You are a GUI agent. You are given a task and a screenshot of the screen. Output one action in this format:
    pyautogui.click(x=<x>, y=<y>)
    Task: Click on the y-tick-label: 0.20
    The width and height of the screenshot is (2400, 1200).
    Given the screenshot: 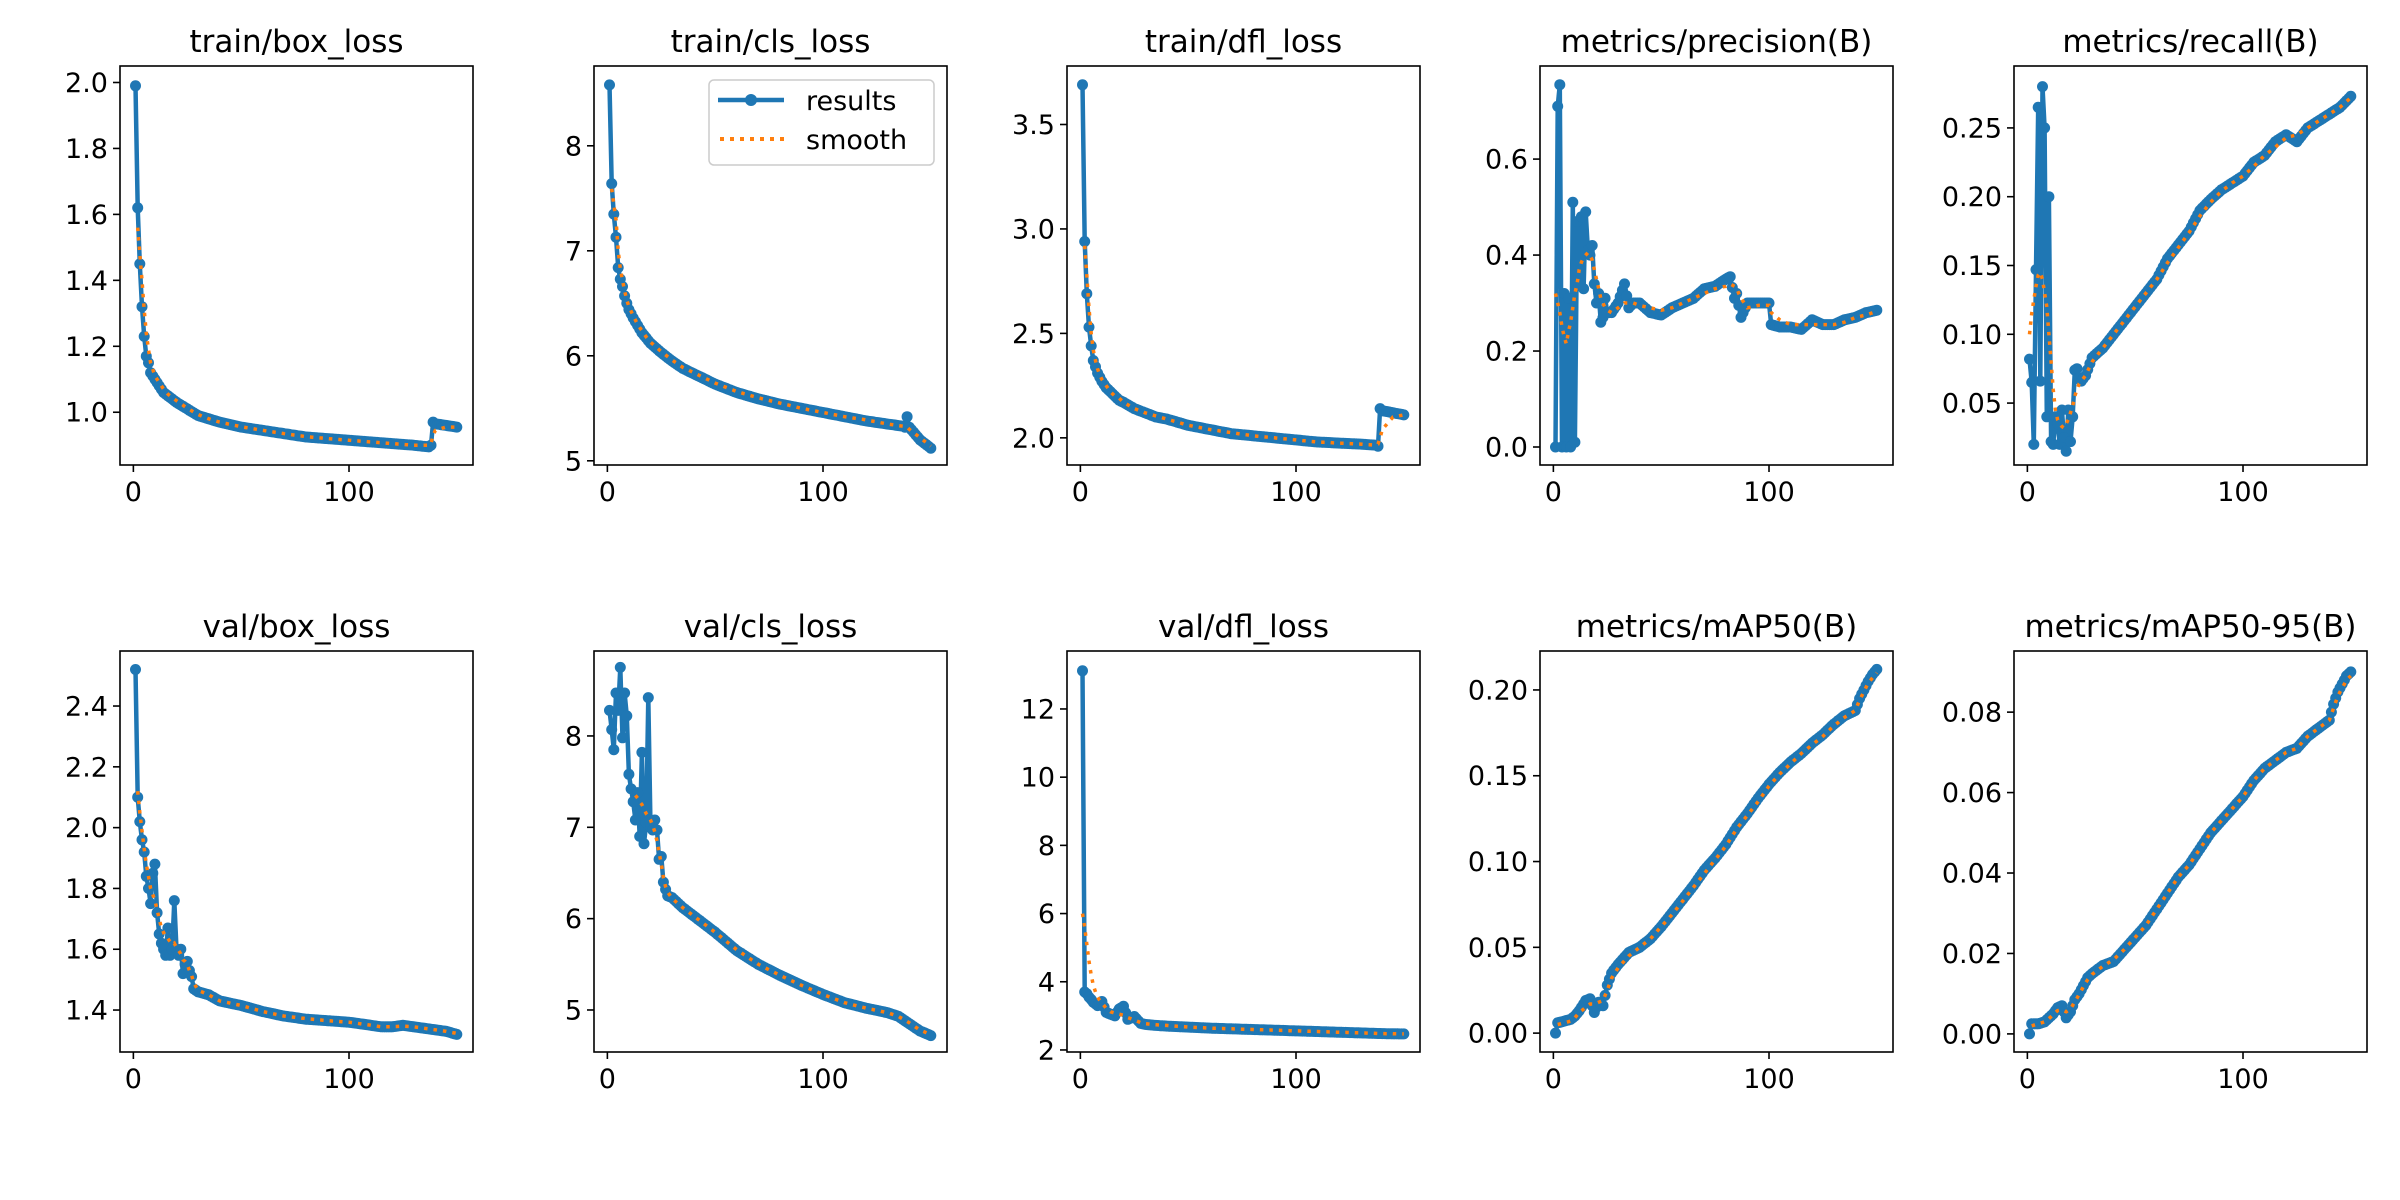 What is the action you would take?
    pyautogui.click(x=1972, y=197)
    